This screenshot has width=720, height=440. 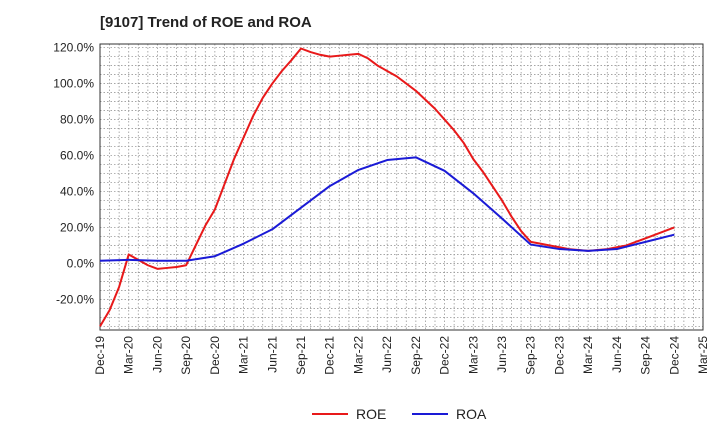 I want to click on x-tick-label: Dec-22, so click(x=445, y=355).